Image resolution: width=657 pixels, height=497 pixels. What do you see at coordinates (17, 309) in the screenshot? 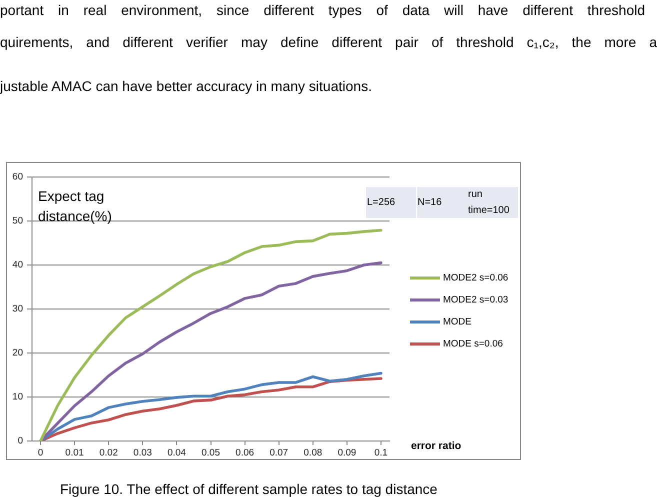
I see `y-tick-label: 30` at bounding box center [17, 309].